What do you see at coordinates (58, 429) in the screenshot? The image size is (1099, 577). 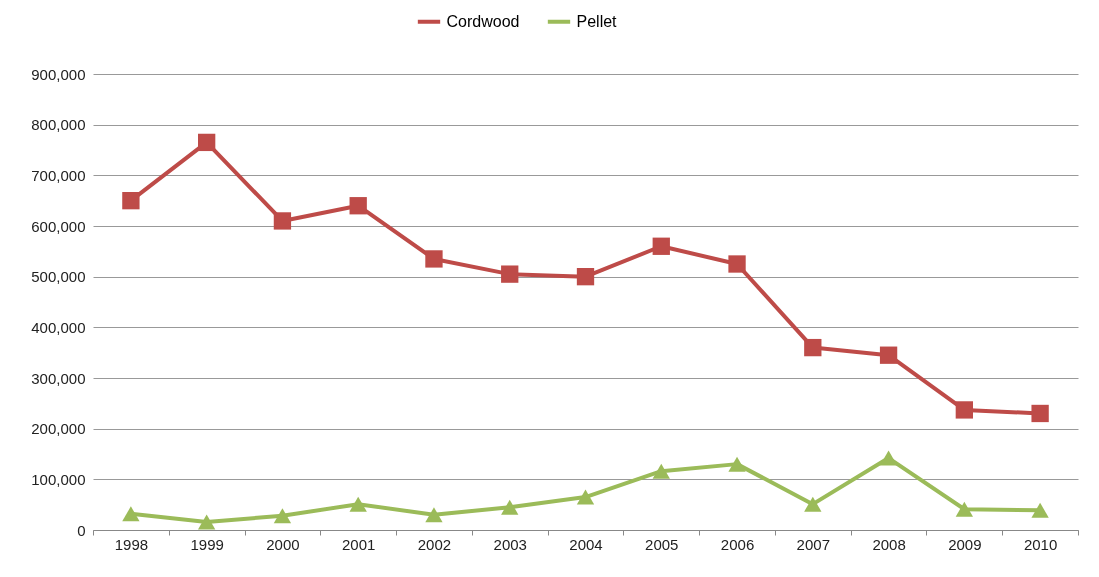 I see `y-tick-label: 200,000` at bounding box center [58, 429].